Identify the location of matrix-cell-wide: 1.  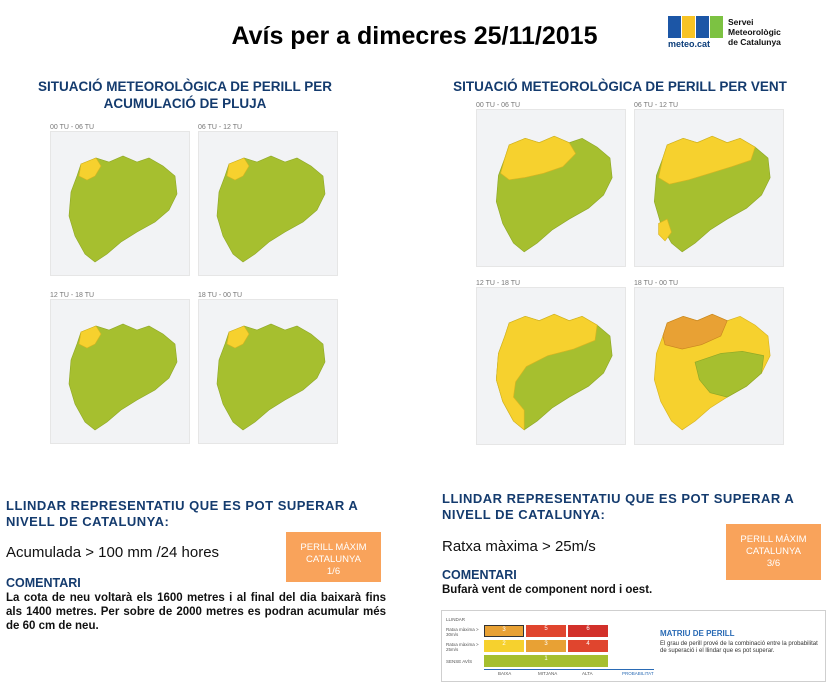
(546, 661).